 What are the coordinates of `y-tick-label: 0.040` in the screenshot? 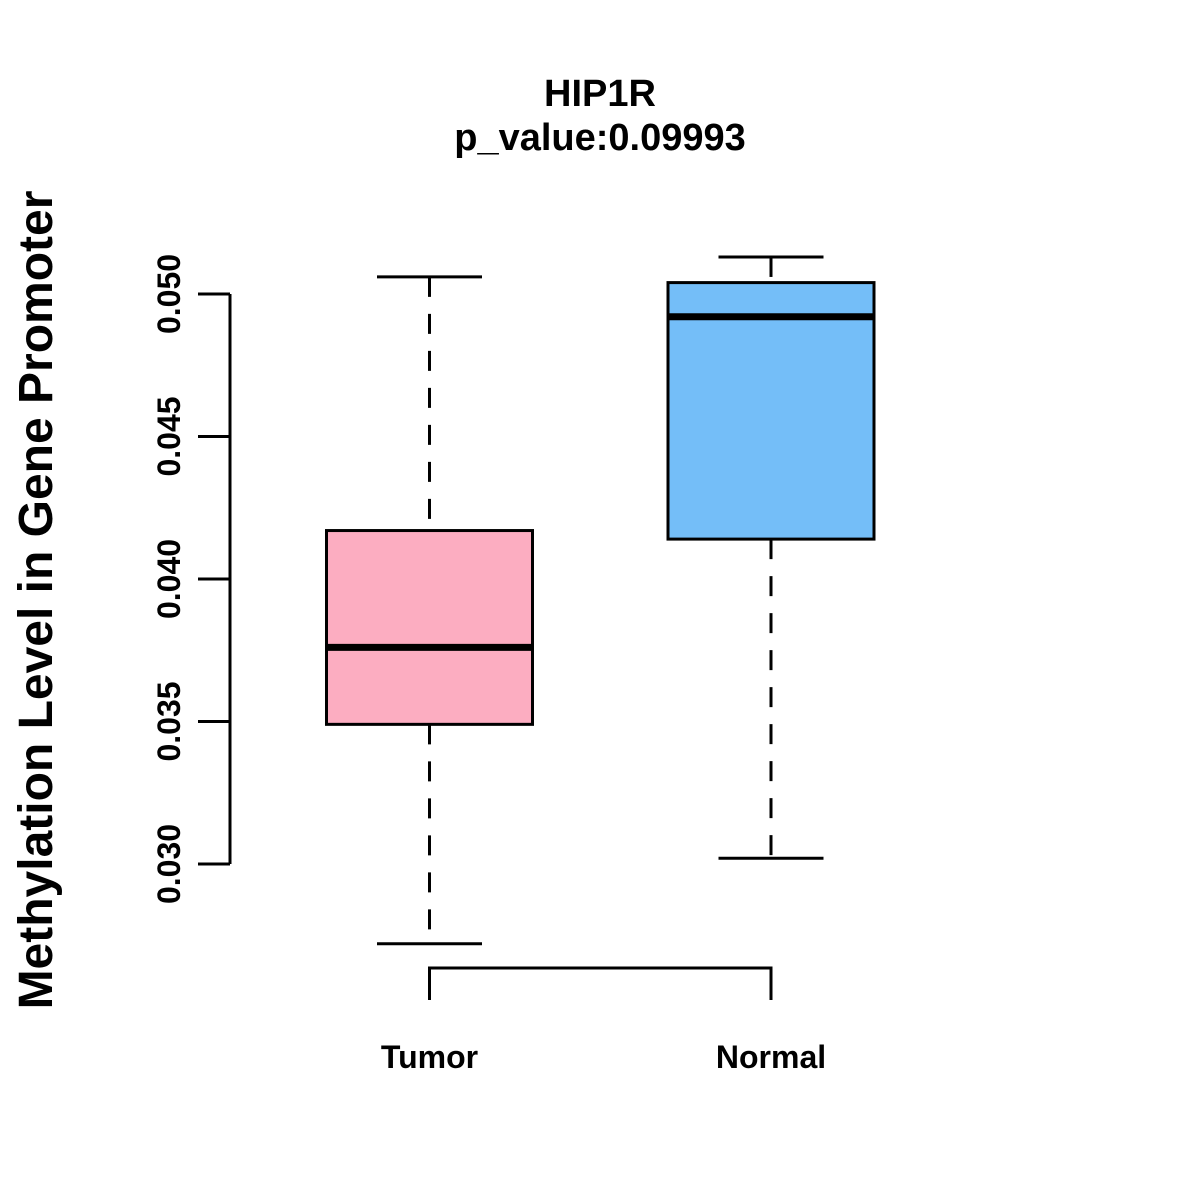 It's located at (169, 579).